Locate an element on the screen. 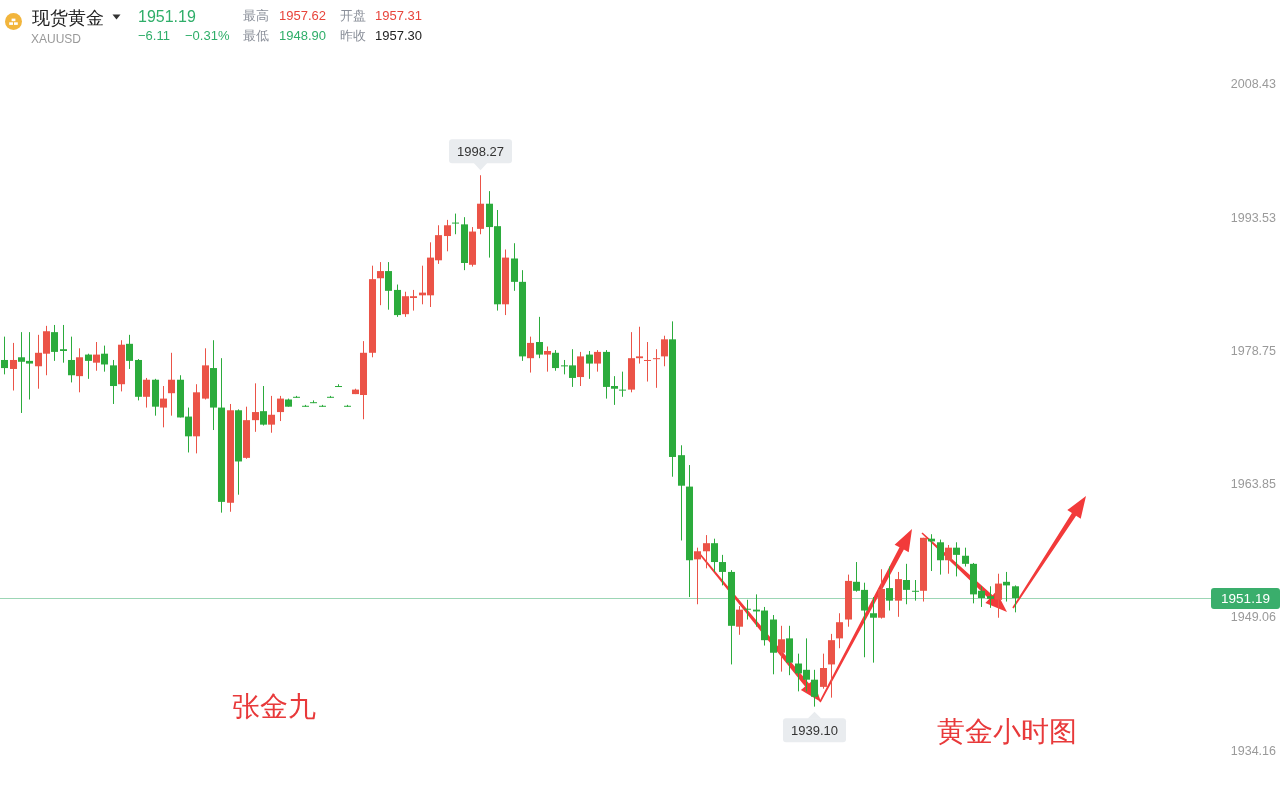 Image resolution: width=1284 pixels, height=809 pixels. ref-line-label: 1951.19 is located at coordinates (1245, 598).